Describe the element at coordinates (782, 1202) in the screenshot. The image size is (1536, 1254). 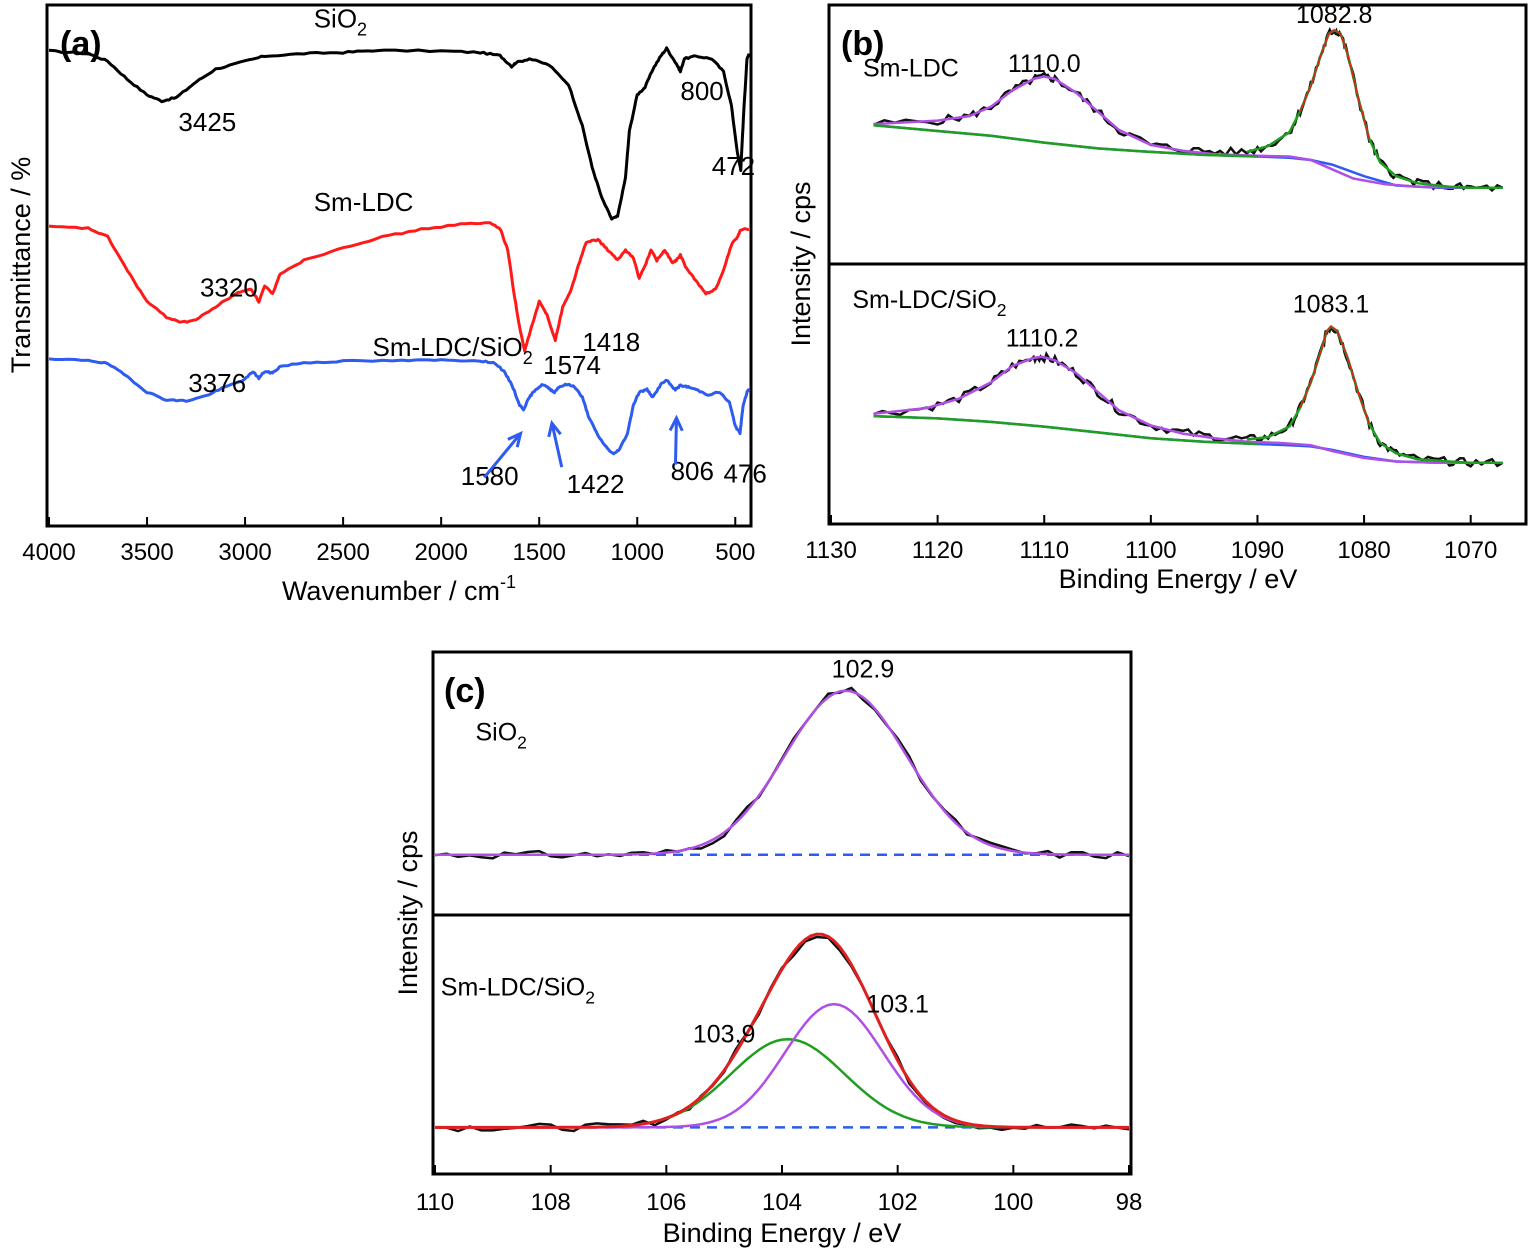
I see `panel-c-x-tick-label-104: 104` at that location.